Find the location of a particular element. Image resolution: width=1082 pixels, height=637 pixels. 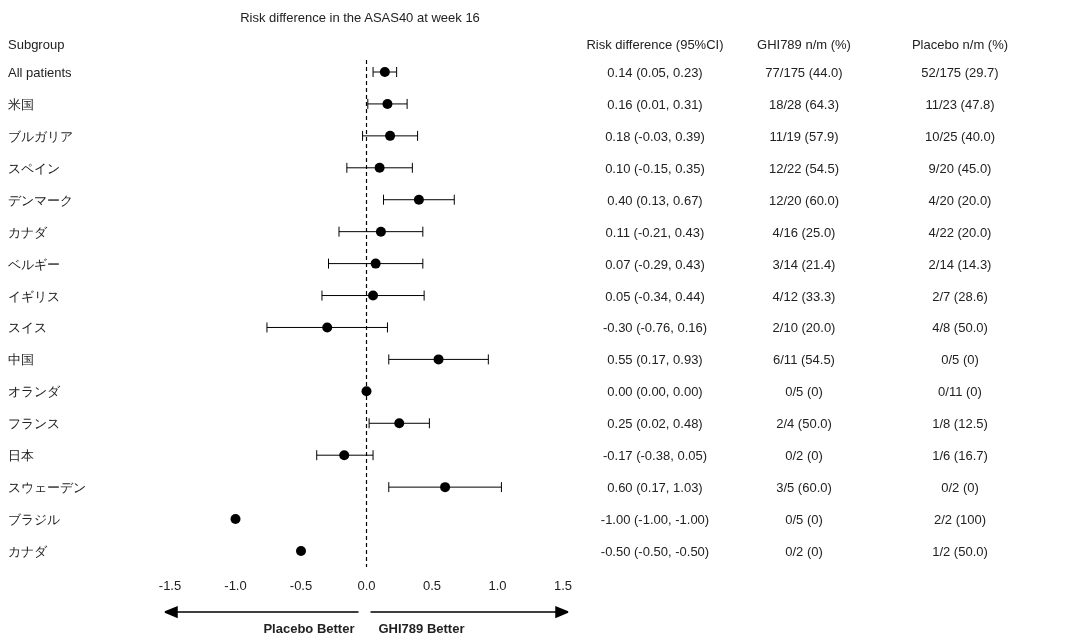

text: 1/2 (50.0) is located at coordinates (960, 551).